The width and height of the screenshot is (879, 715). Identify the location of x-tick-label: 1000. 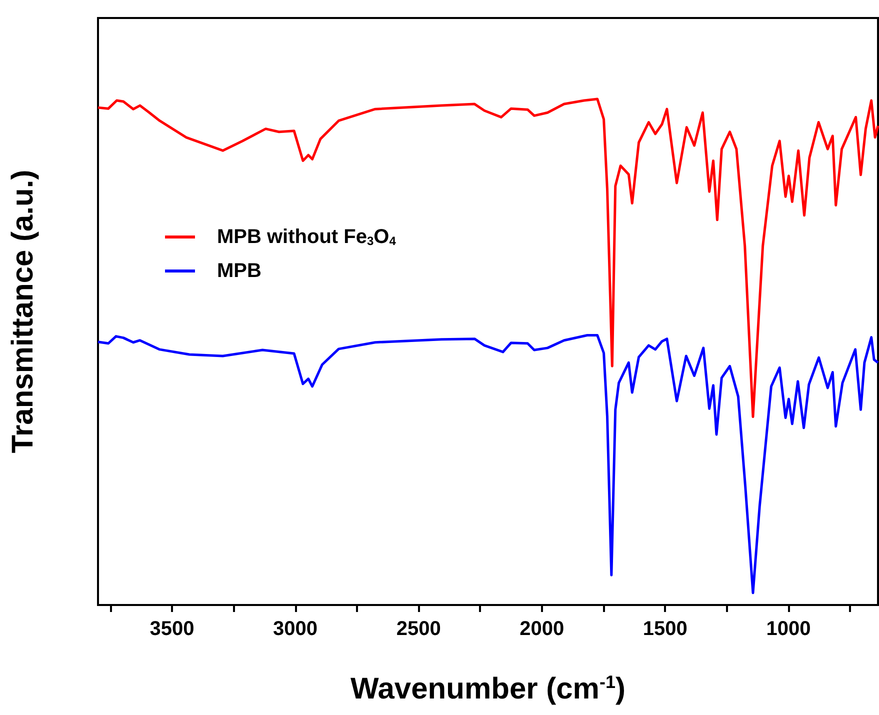
(788, 629).